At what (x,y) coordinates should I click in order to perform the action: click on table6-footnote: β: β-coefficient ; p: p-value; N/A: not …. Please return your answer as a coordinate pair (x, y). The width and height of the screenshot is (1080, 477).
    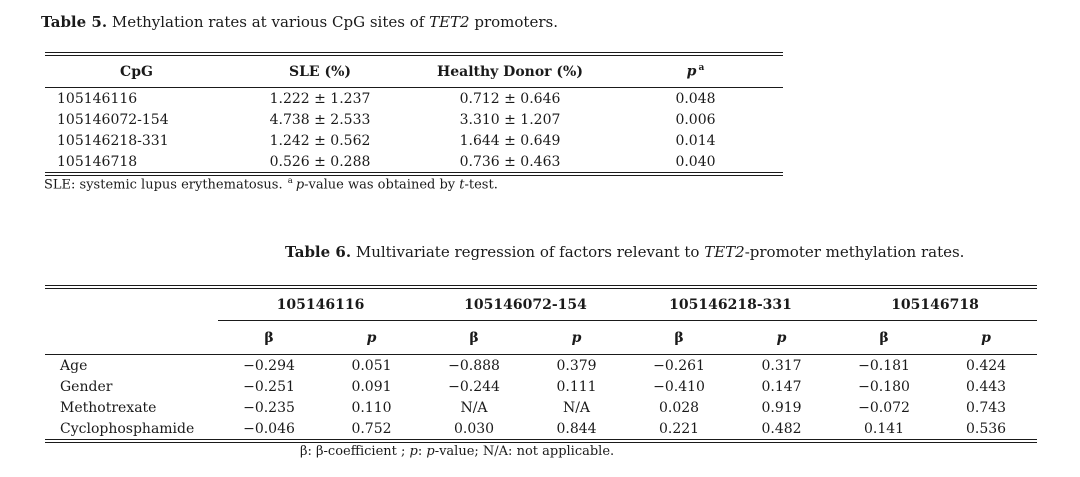
    Looking at the image, I should click on (457, 451).